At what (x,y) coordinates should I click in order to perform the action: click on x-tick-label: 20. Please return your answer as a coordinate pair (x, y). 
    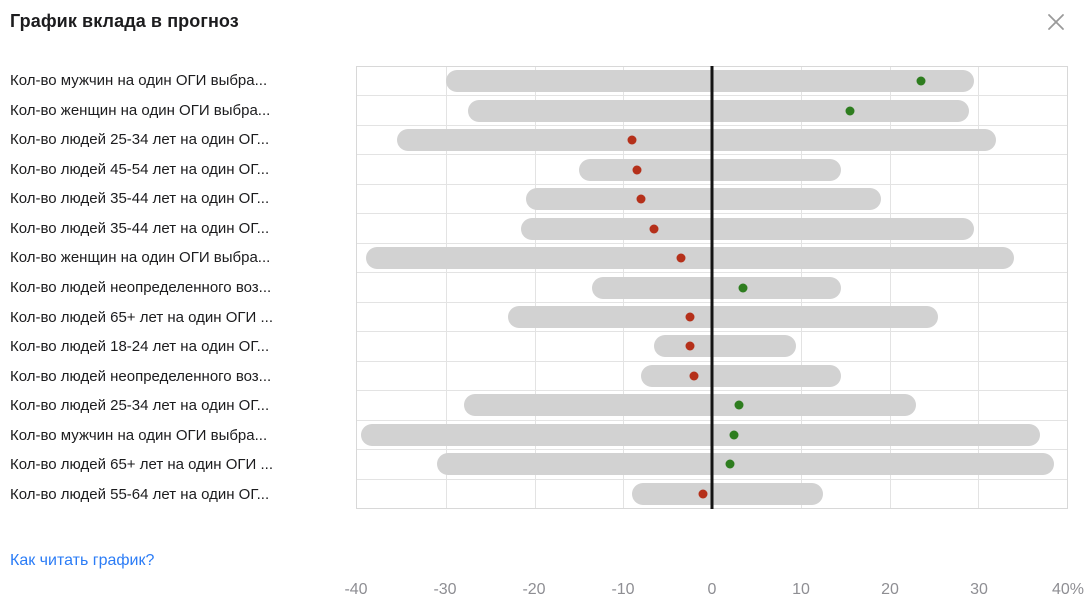
    Looking at the image, I should click on (890, 589).